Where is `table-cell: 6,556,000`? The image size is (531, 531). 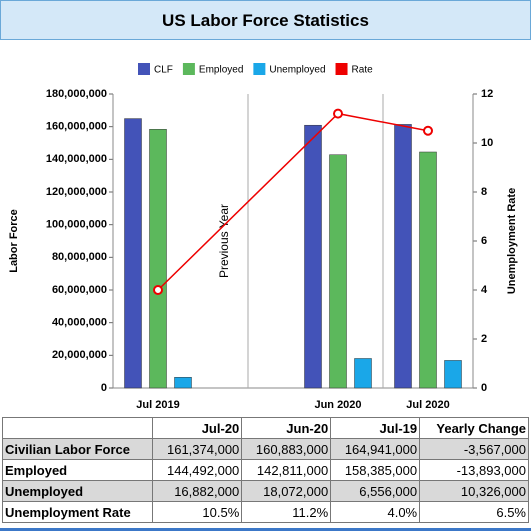
table-cell: 6,556,000 is located at coordinates (375, 491).